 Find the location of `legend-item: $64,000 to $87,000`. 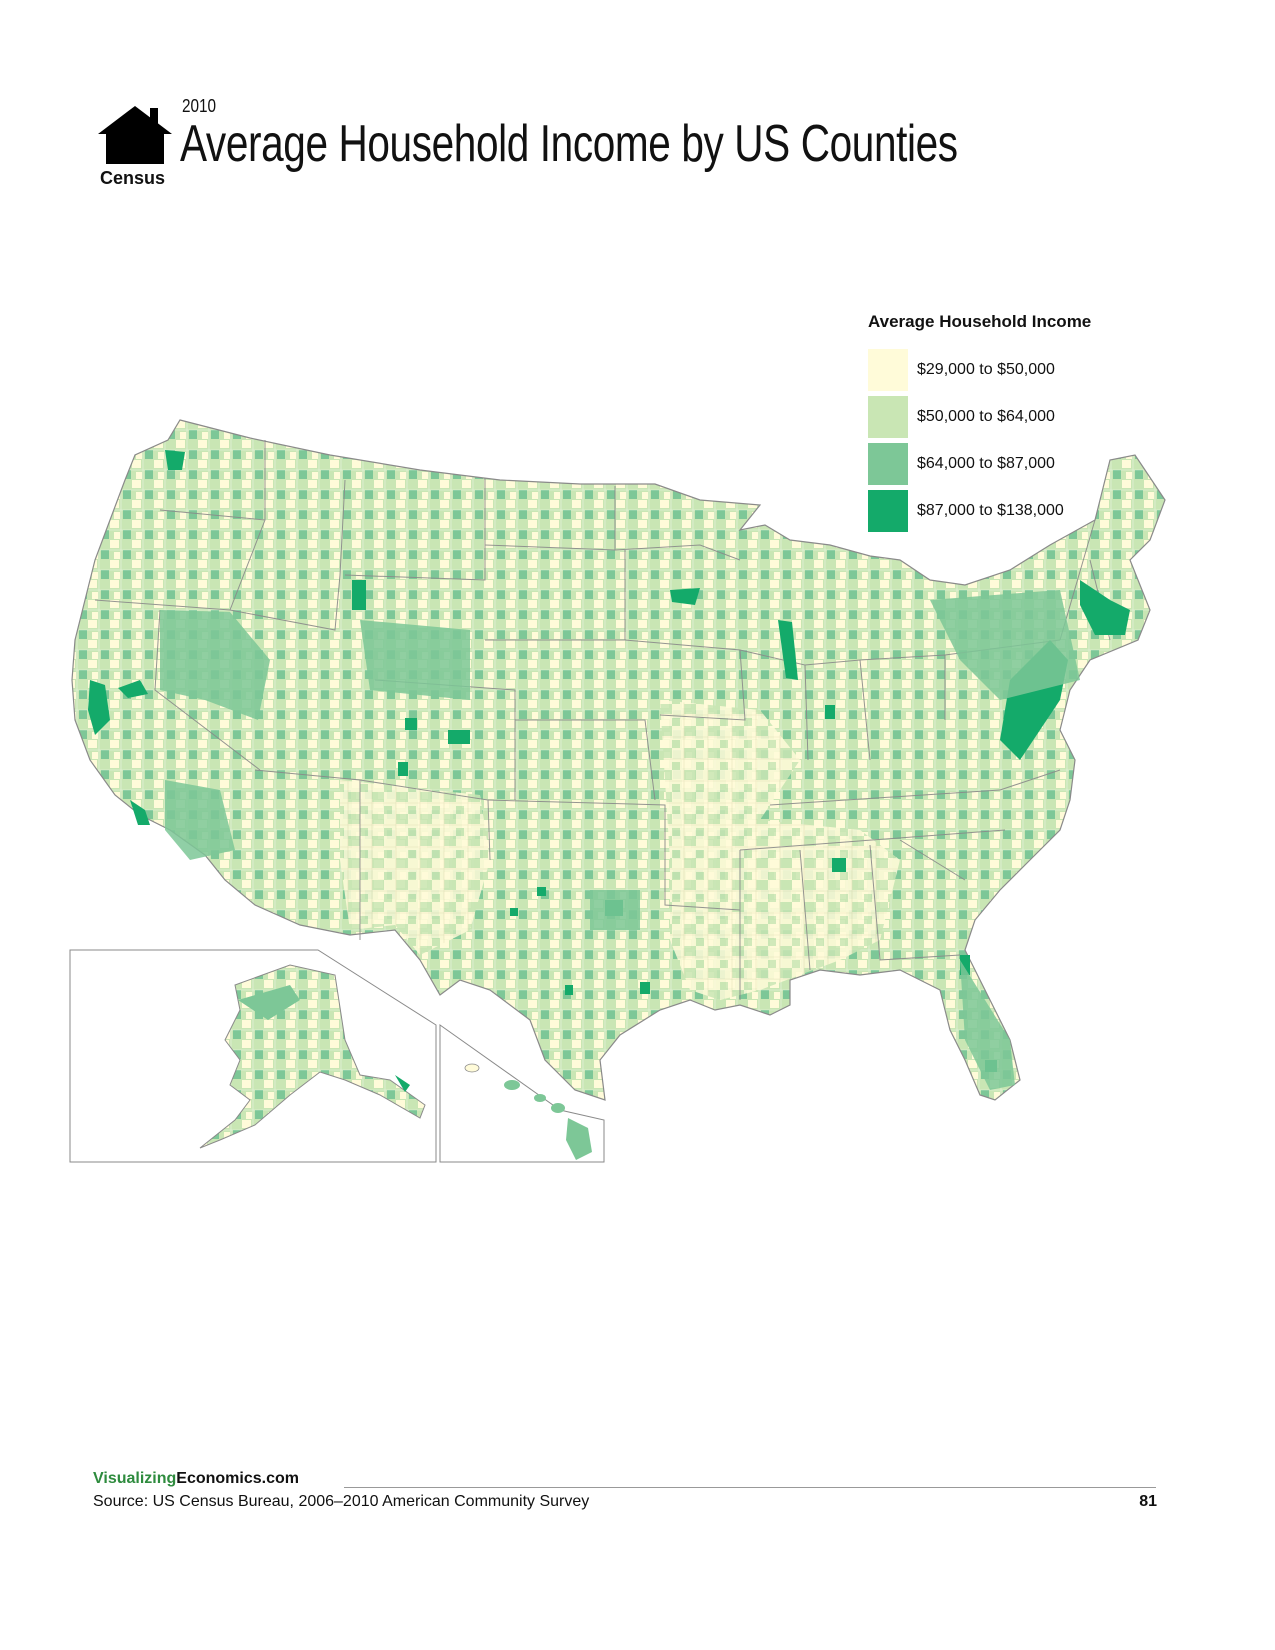

legend-item: $64,000 to $87,000 is located at coordinates (1008, 463).